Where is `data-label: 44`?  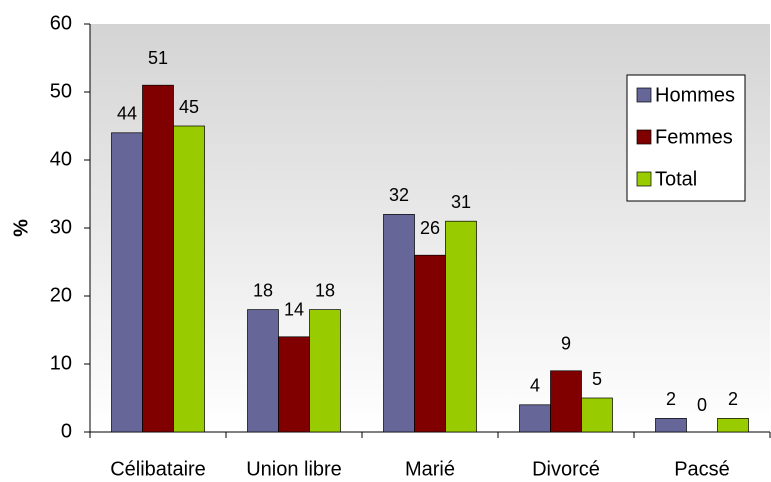 data-label: 44 is located at coordinates (127, 114).